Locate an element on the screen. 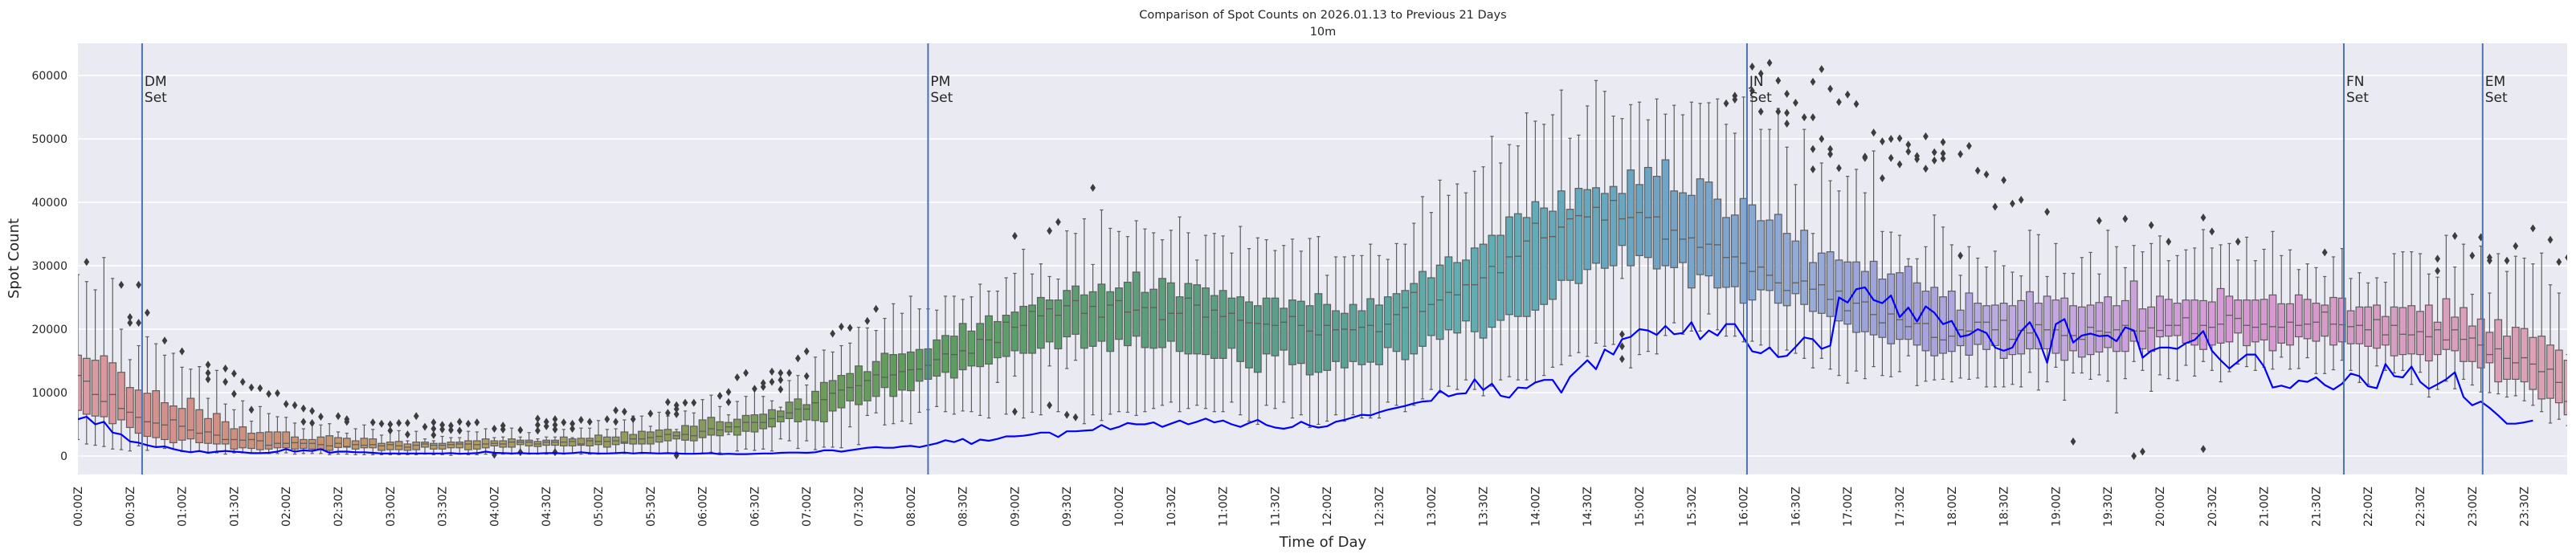 This screenshot has height=558, width=2576. x-tick-label: 18:00Z is located at coordinates (1952, 507).